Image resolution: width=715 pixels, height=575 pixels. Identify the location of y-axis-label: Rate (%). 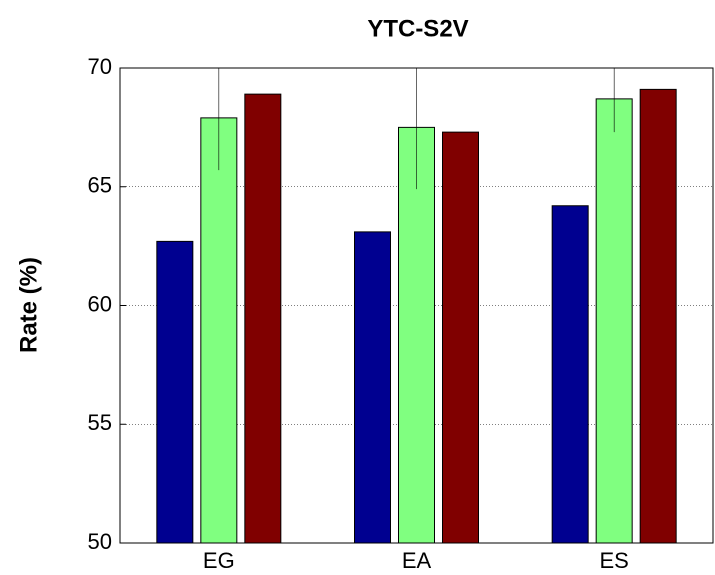
(28, 305).